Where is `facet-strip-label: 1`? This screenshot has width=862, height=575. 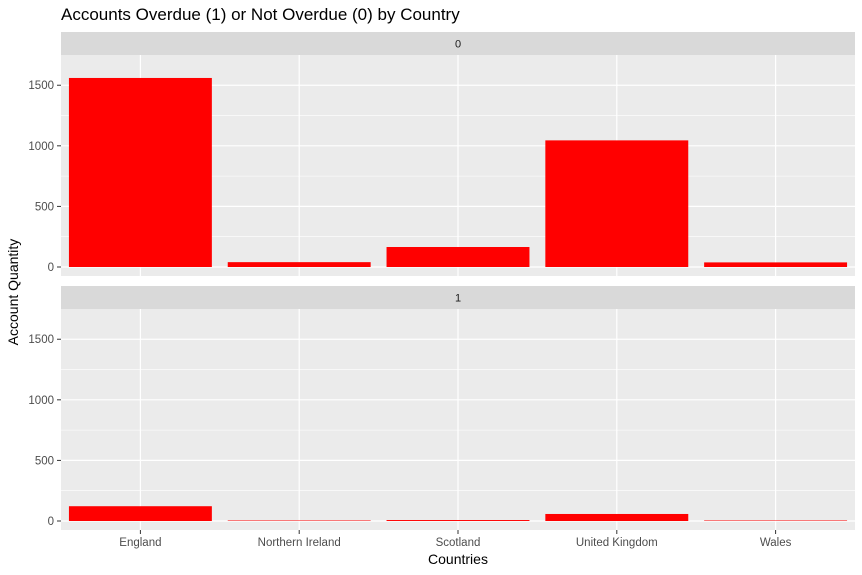
facet-strip-label: 1 is located at coordinates (458, 299).